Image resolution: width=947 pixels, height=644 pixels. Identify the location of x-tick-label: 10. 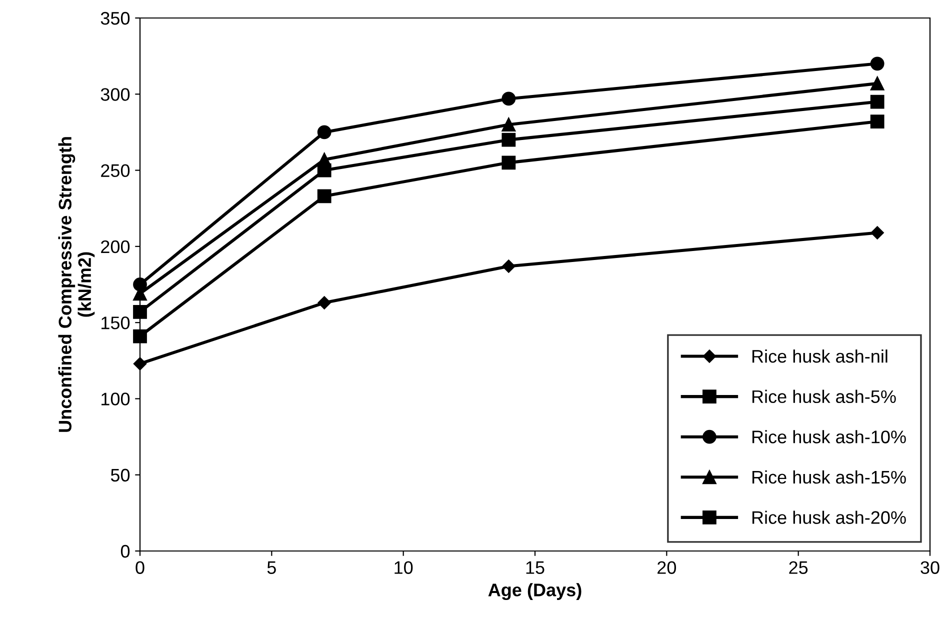
(403, 567).